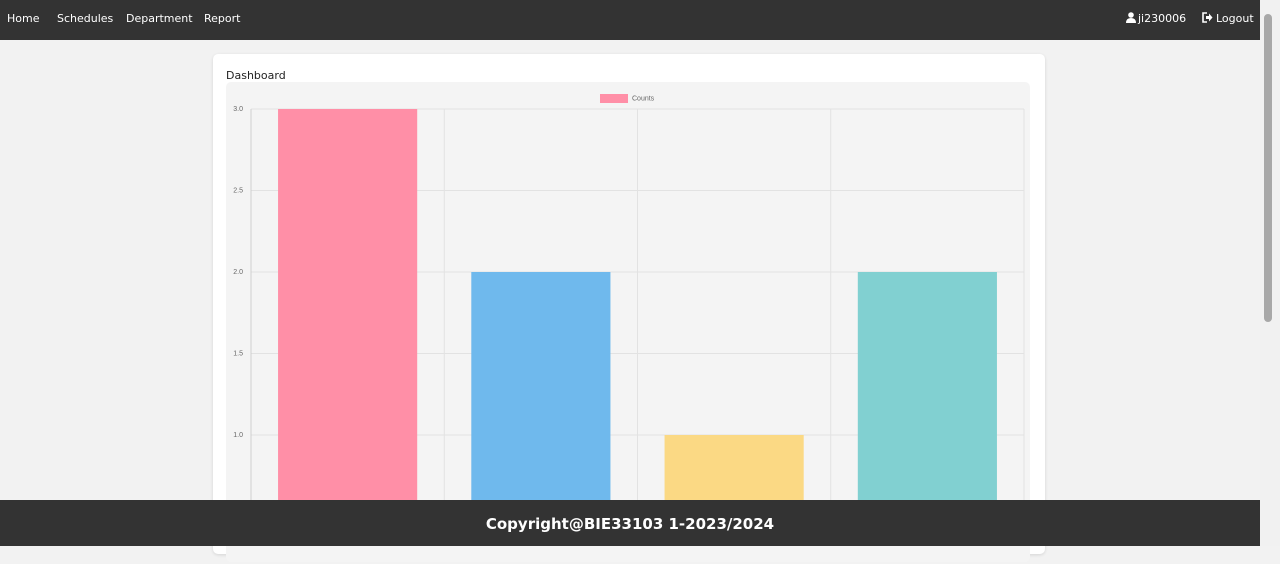  I want to click on logout-icon, so click(1207, 17).